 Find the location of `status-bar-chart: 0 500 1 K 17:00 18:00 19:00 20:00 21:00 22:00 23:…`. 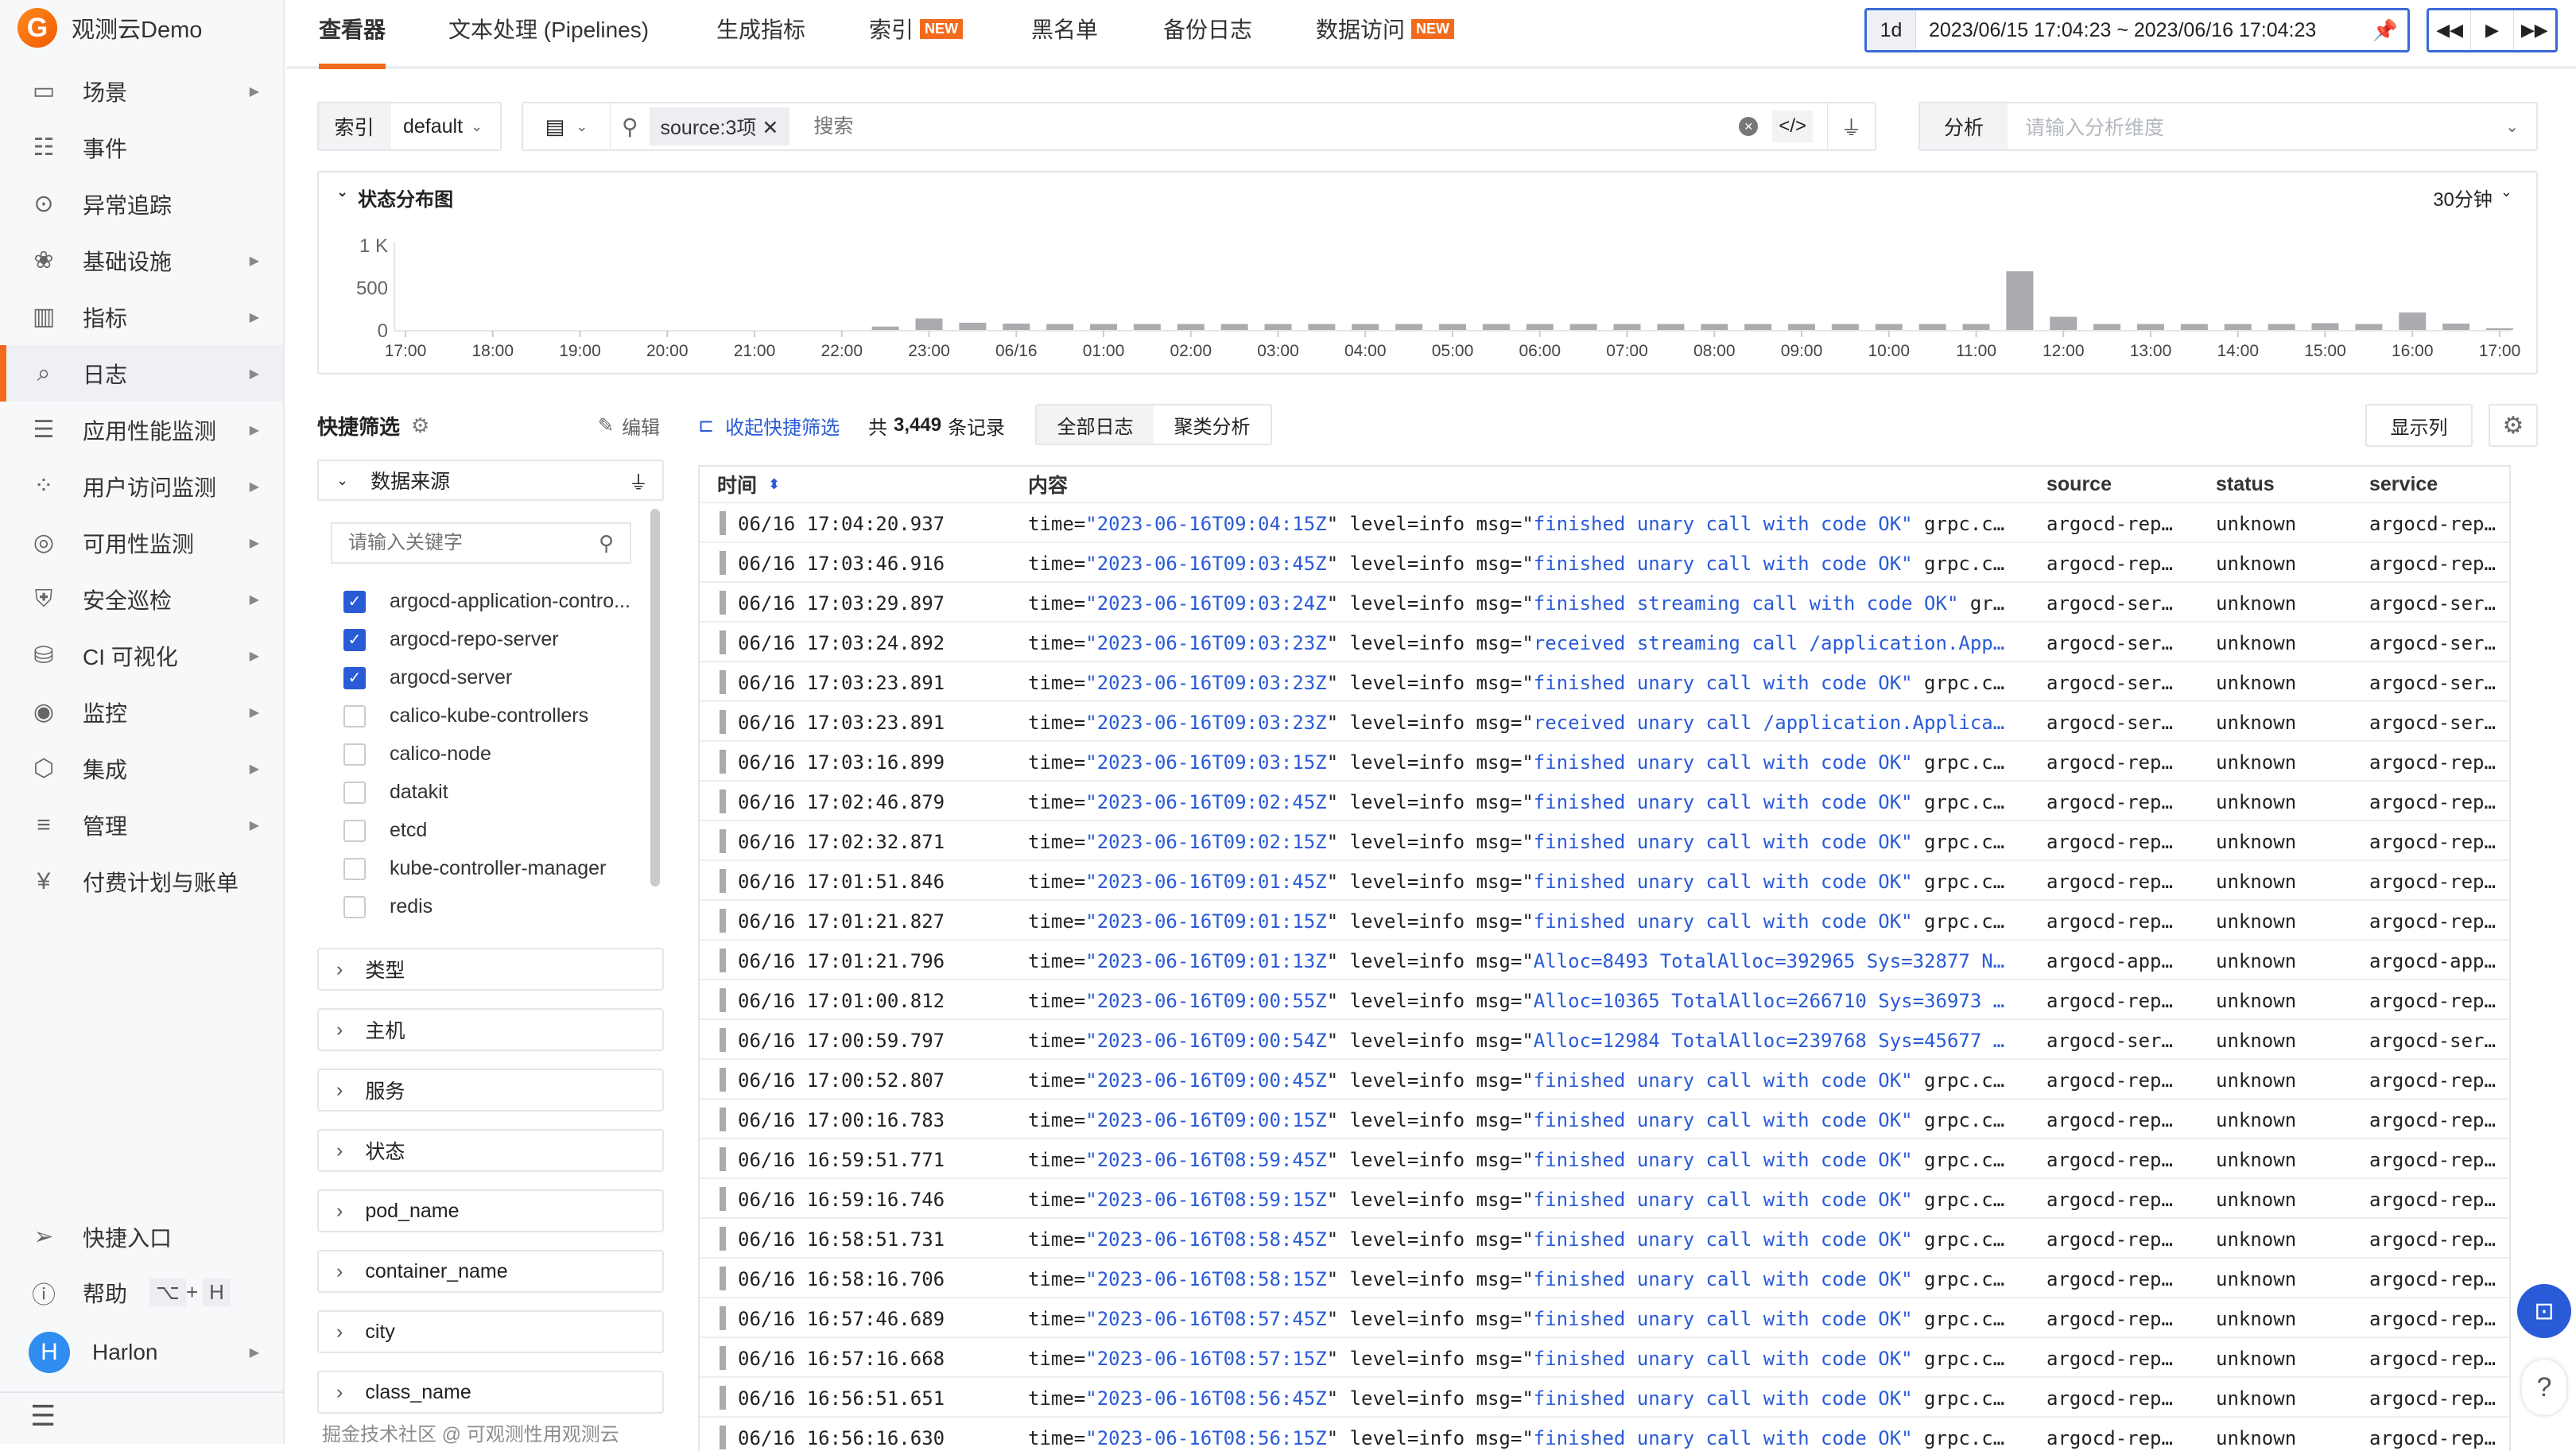

status-bar-chart: 0 500 1 K 17:00 18:00 19:00 20:00 21:00 22:00 23:… is located at coordinates (1429, 274).